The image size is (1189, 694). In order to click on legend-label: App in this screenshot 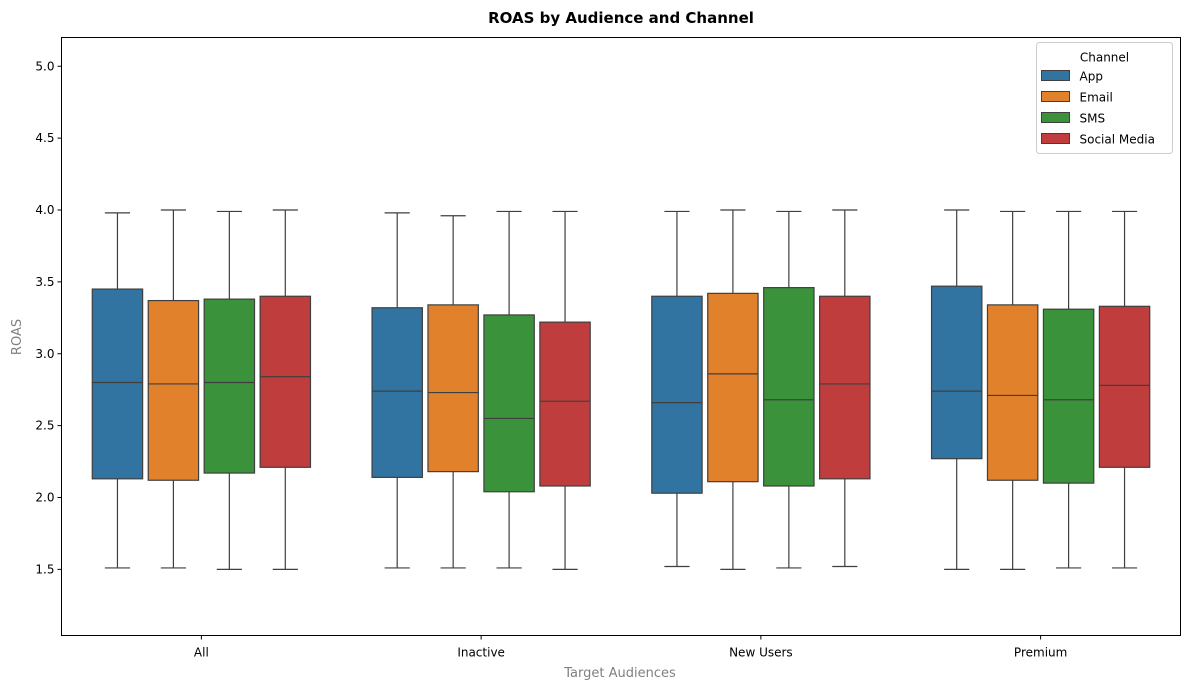, I will do `click(1091, 77)`.